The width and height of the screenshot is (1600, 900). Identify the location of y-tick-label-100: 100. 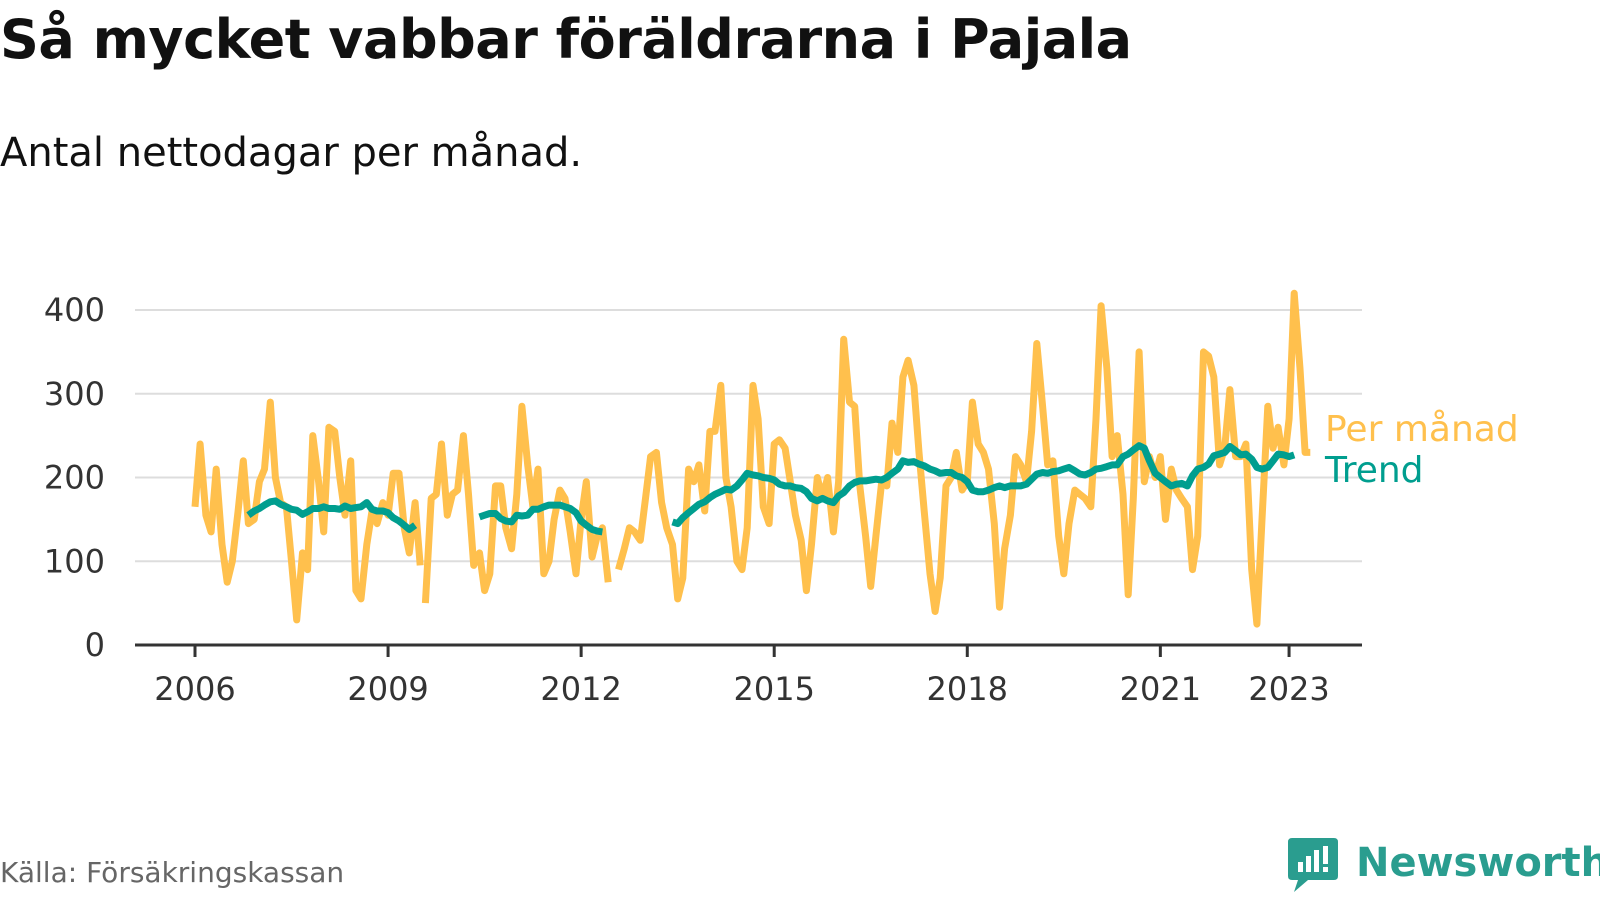
(74, 561).